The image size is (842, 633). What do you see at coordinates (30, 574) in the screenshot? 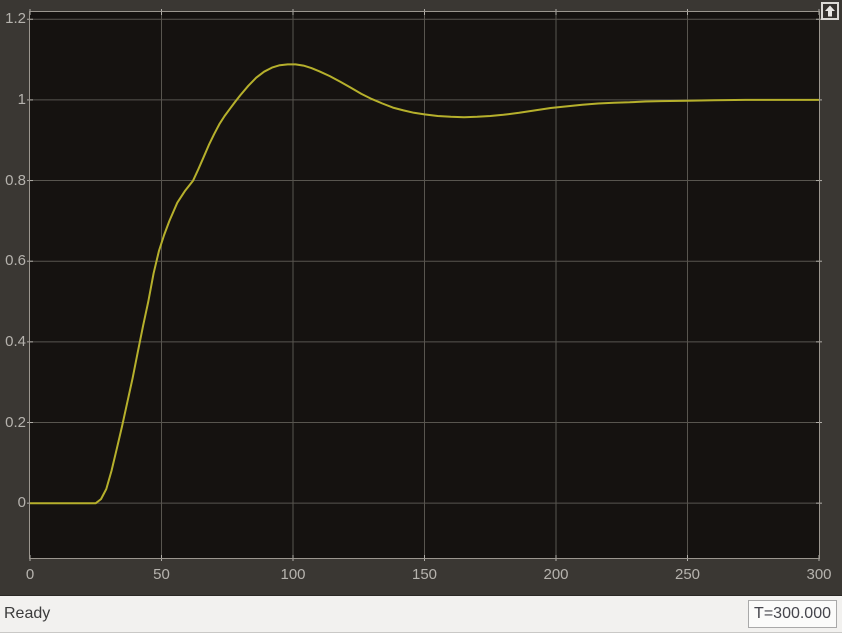
I see `x-tick-label: 0` at bounding box center [30, 574].